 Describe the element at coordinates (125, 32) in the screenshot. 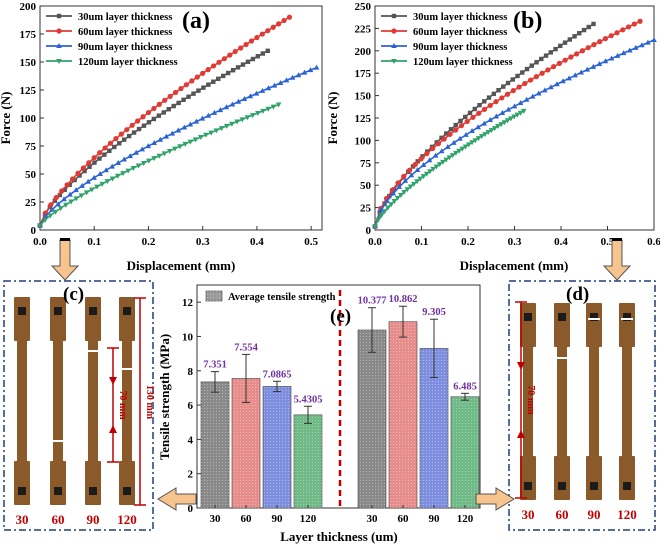

I see `legend-text: 60um layer thickness` at that location.